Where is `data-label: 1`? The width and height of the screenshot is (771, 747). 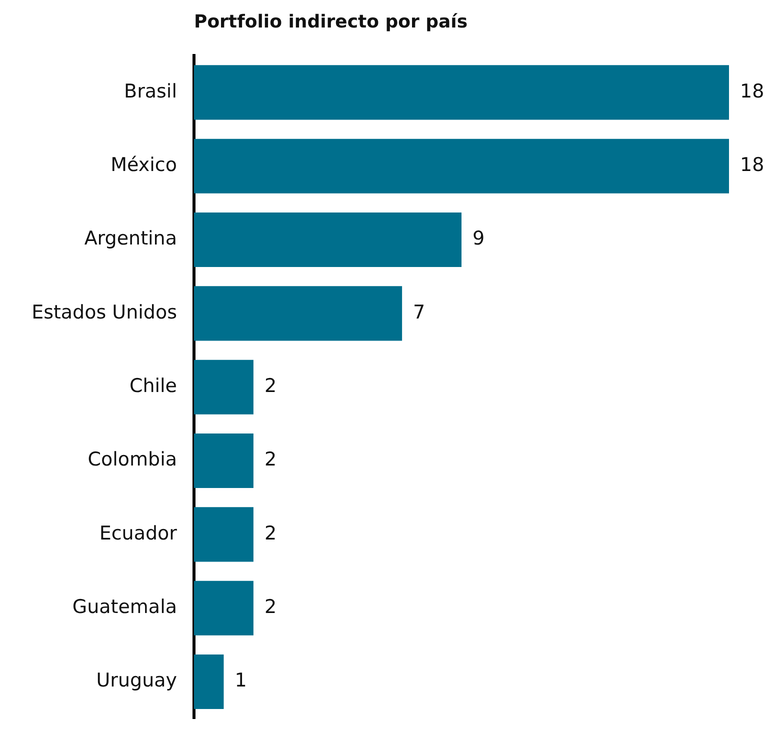 data-label: 1 is located at coordinates (240, 681).